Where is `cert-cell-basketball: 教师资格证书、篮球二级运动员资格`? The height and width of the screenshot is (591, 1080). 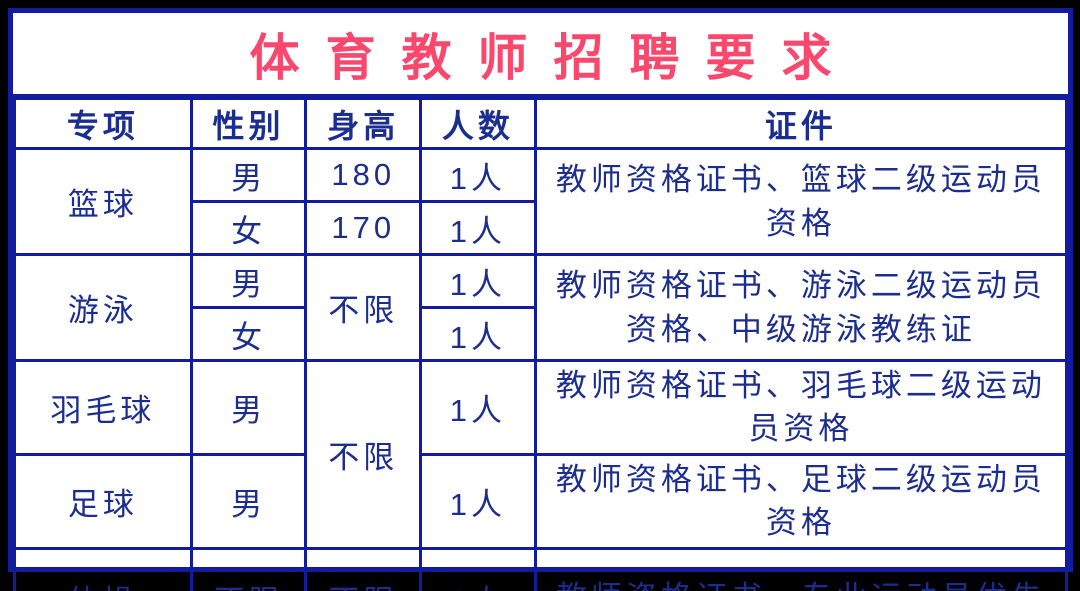 cert-cell-basketball: 教师资格证书、篮球二级运动员资格 is located at coordinates (801, 201).